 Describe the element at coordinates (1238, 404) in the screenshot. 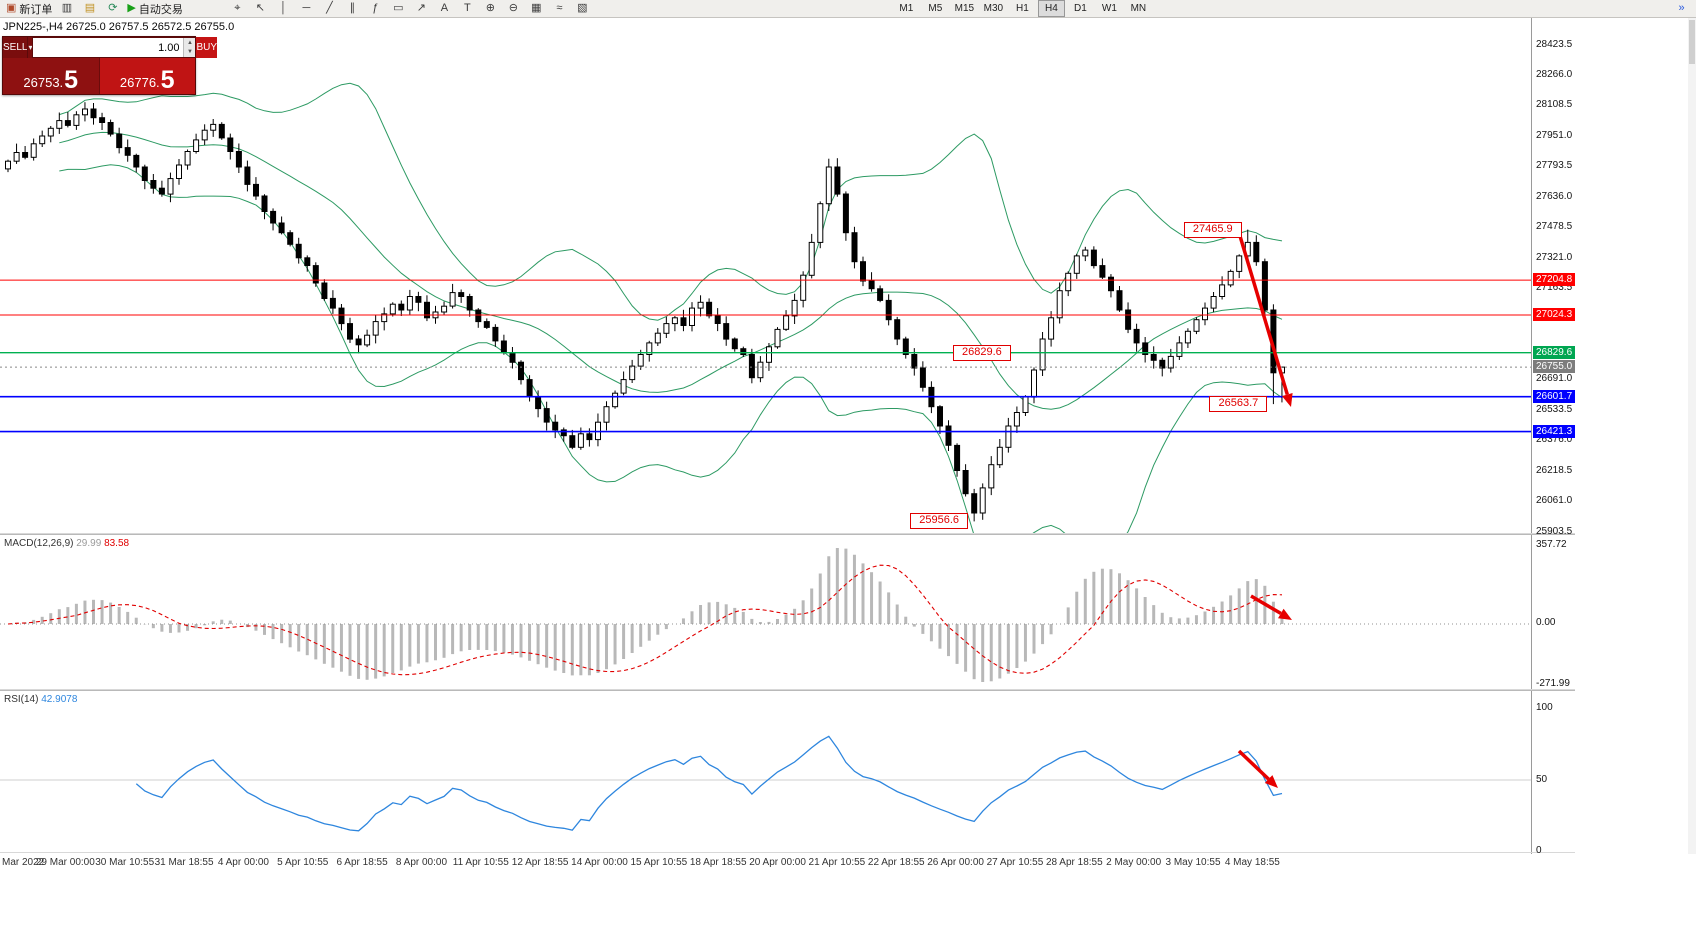

I see `price-callout: 26563.7` at that location.